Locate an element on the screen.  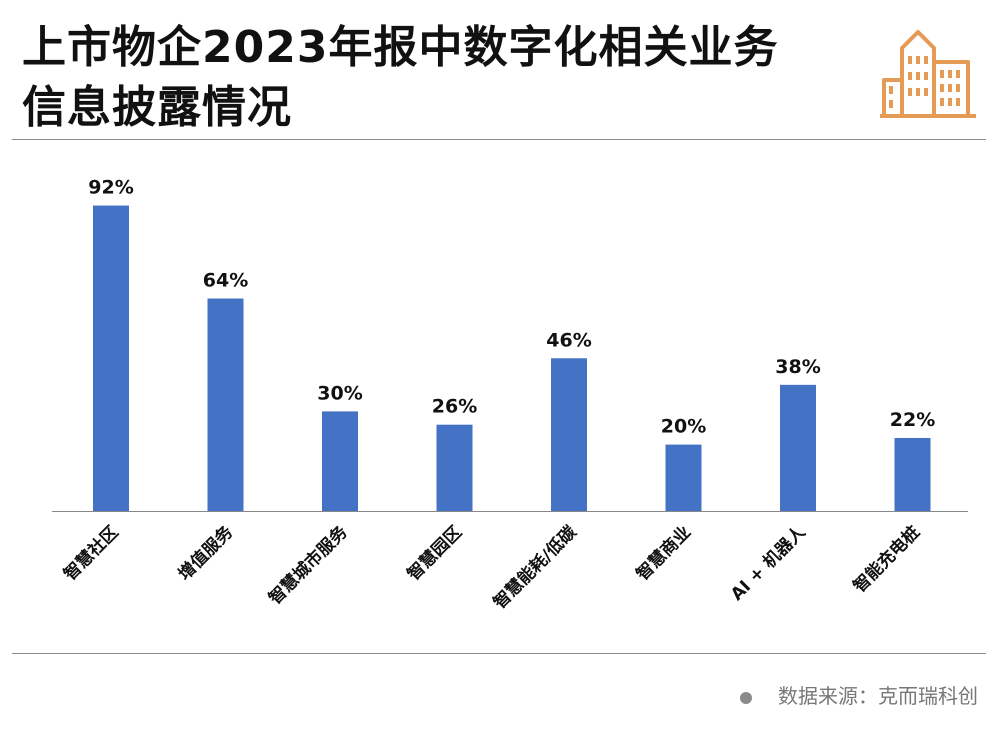
source-note: 数据来源：克而瑞科创 is located at coordinates (859, 694).